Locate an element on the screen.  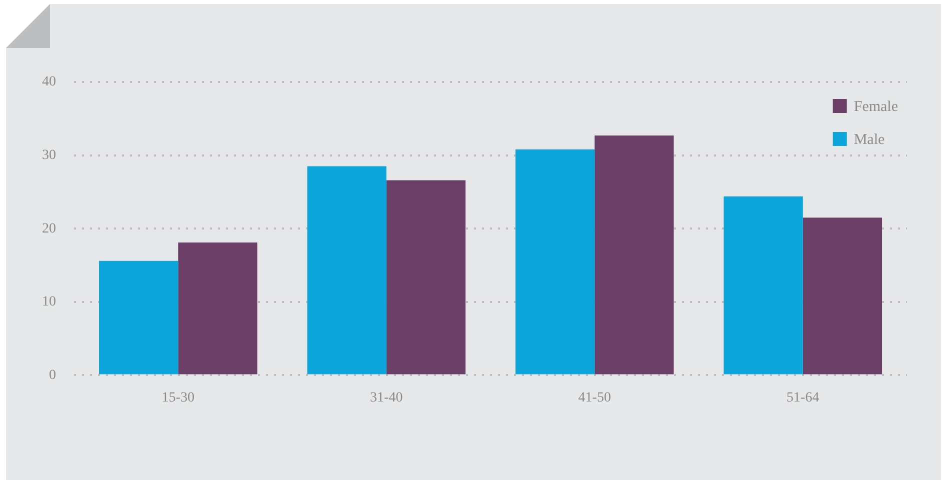
y-tick-label: 30 is located at coordinates (49, 155).